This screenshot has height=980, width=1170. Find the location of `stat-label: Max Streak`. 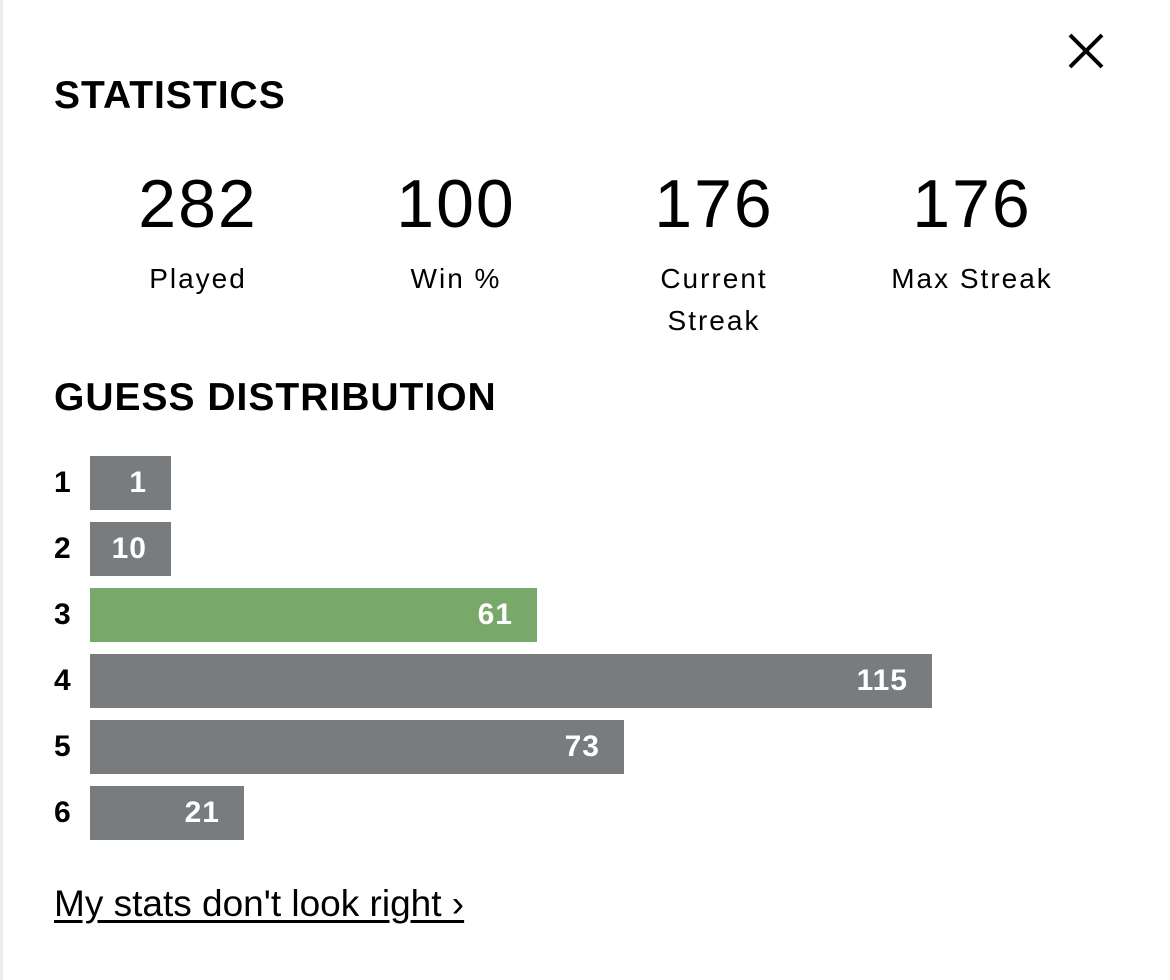

stat-label: Max Streak is located at coordinates (972, 278).